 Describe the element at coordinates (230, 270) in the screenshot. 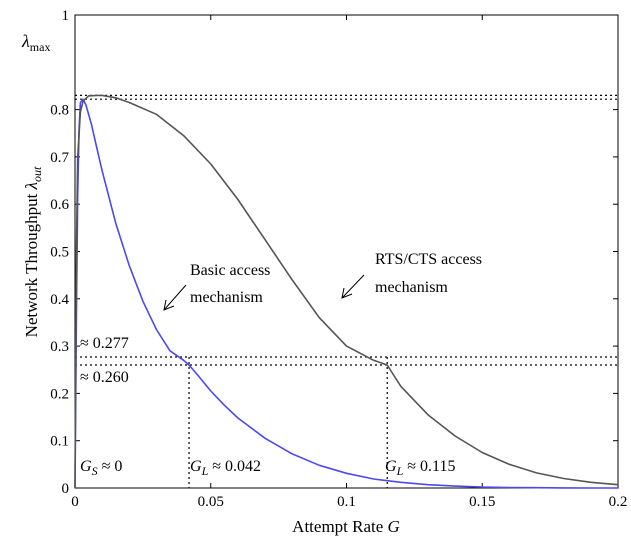

I see `basic-label-line1: Basic access` at that location.